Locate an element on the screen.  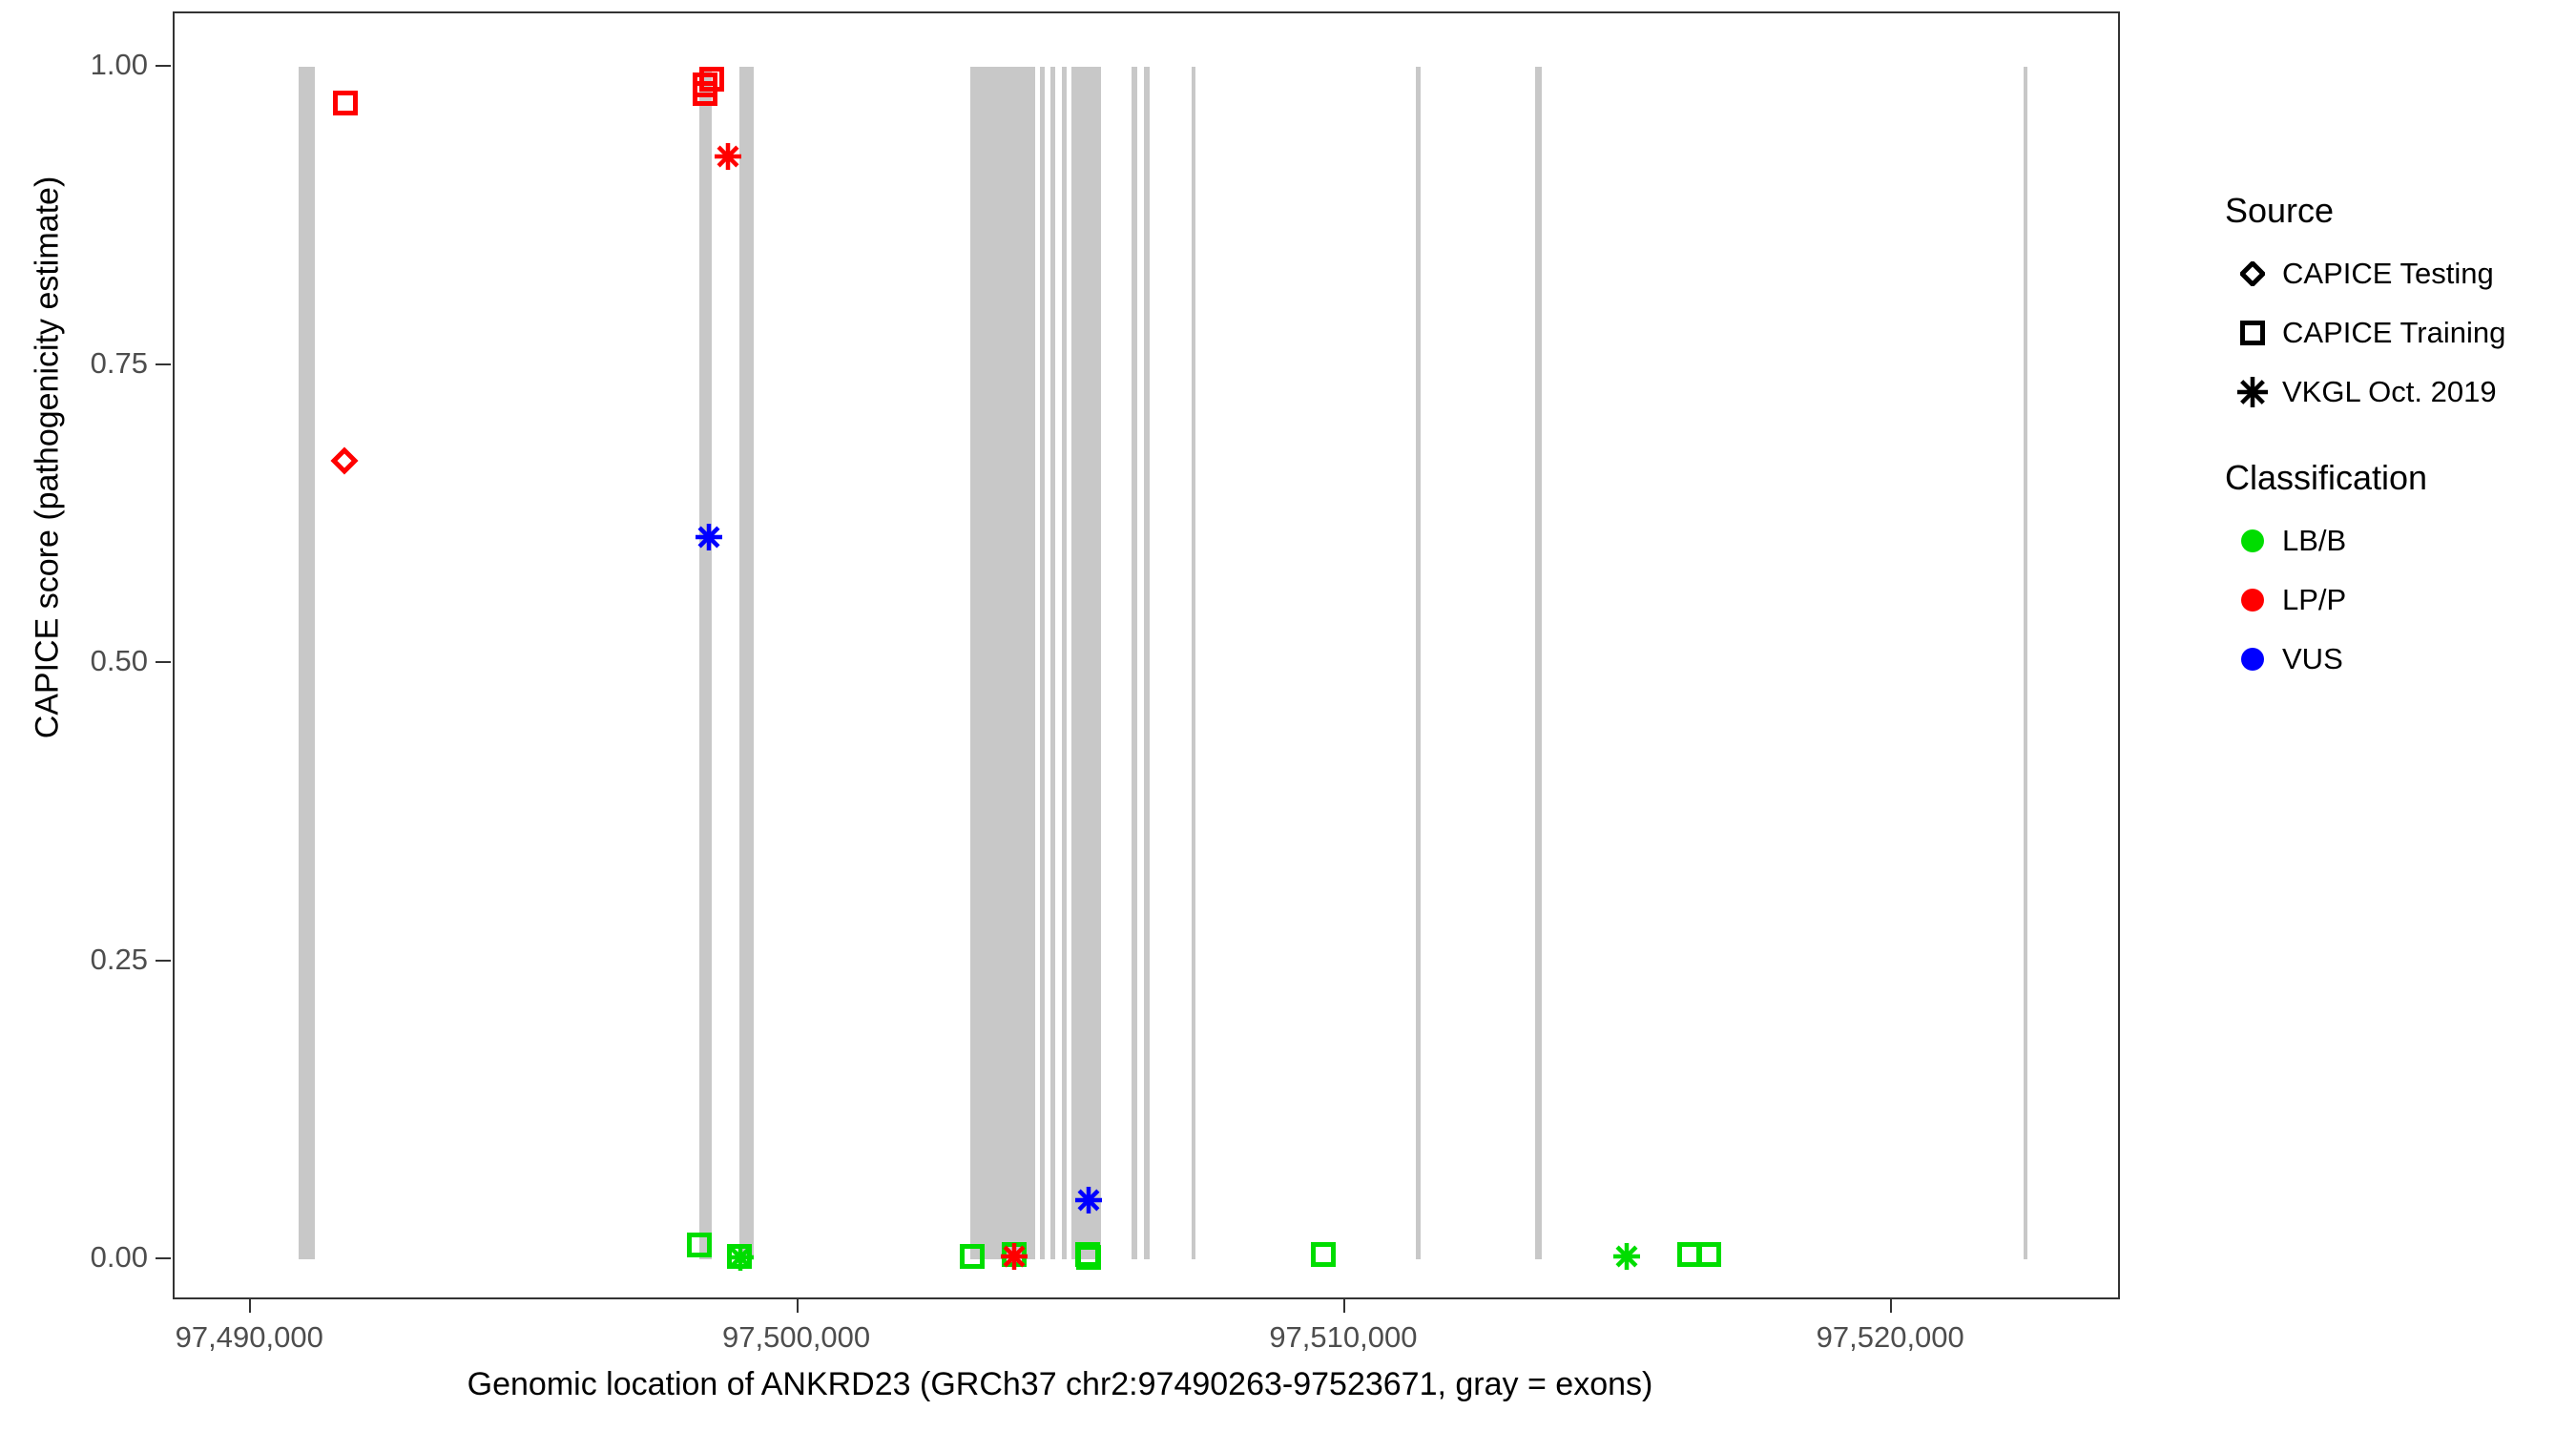
legend-item: LP/P is located at coordinates (2394, 600).